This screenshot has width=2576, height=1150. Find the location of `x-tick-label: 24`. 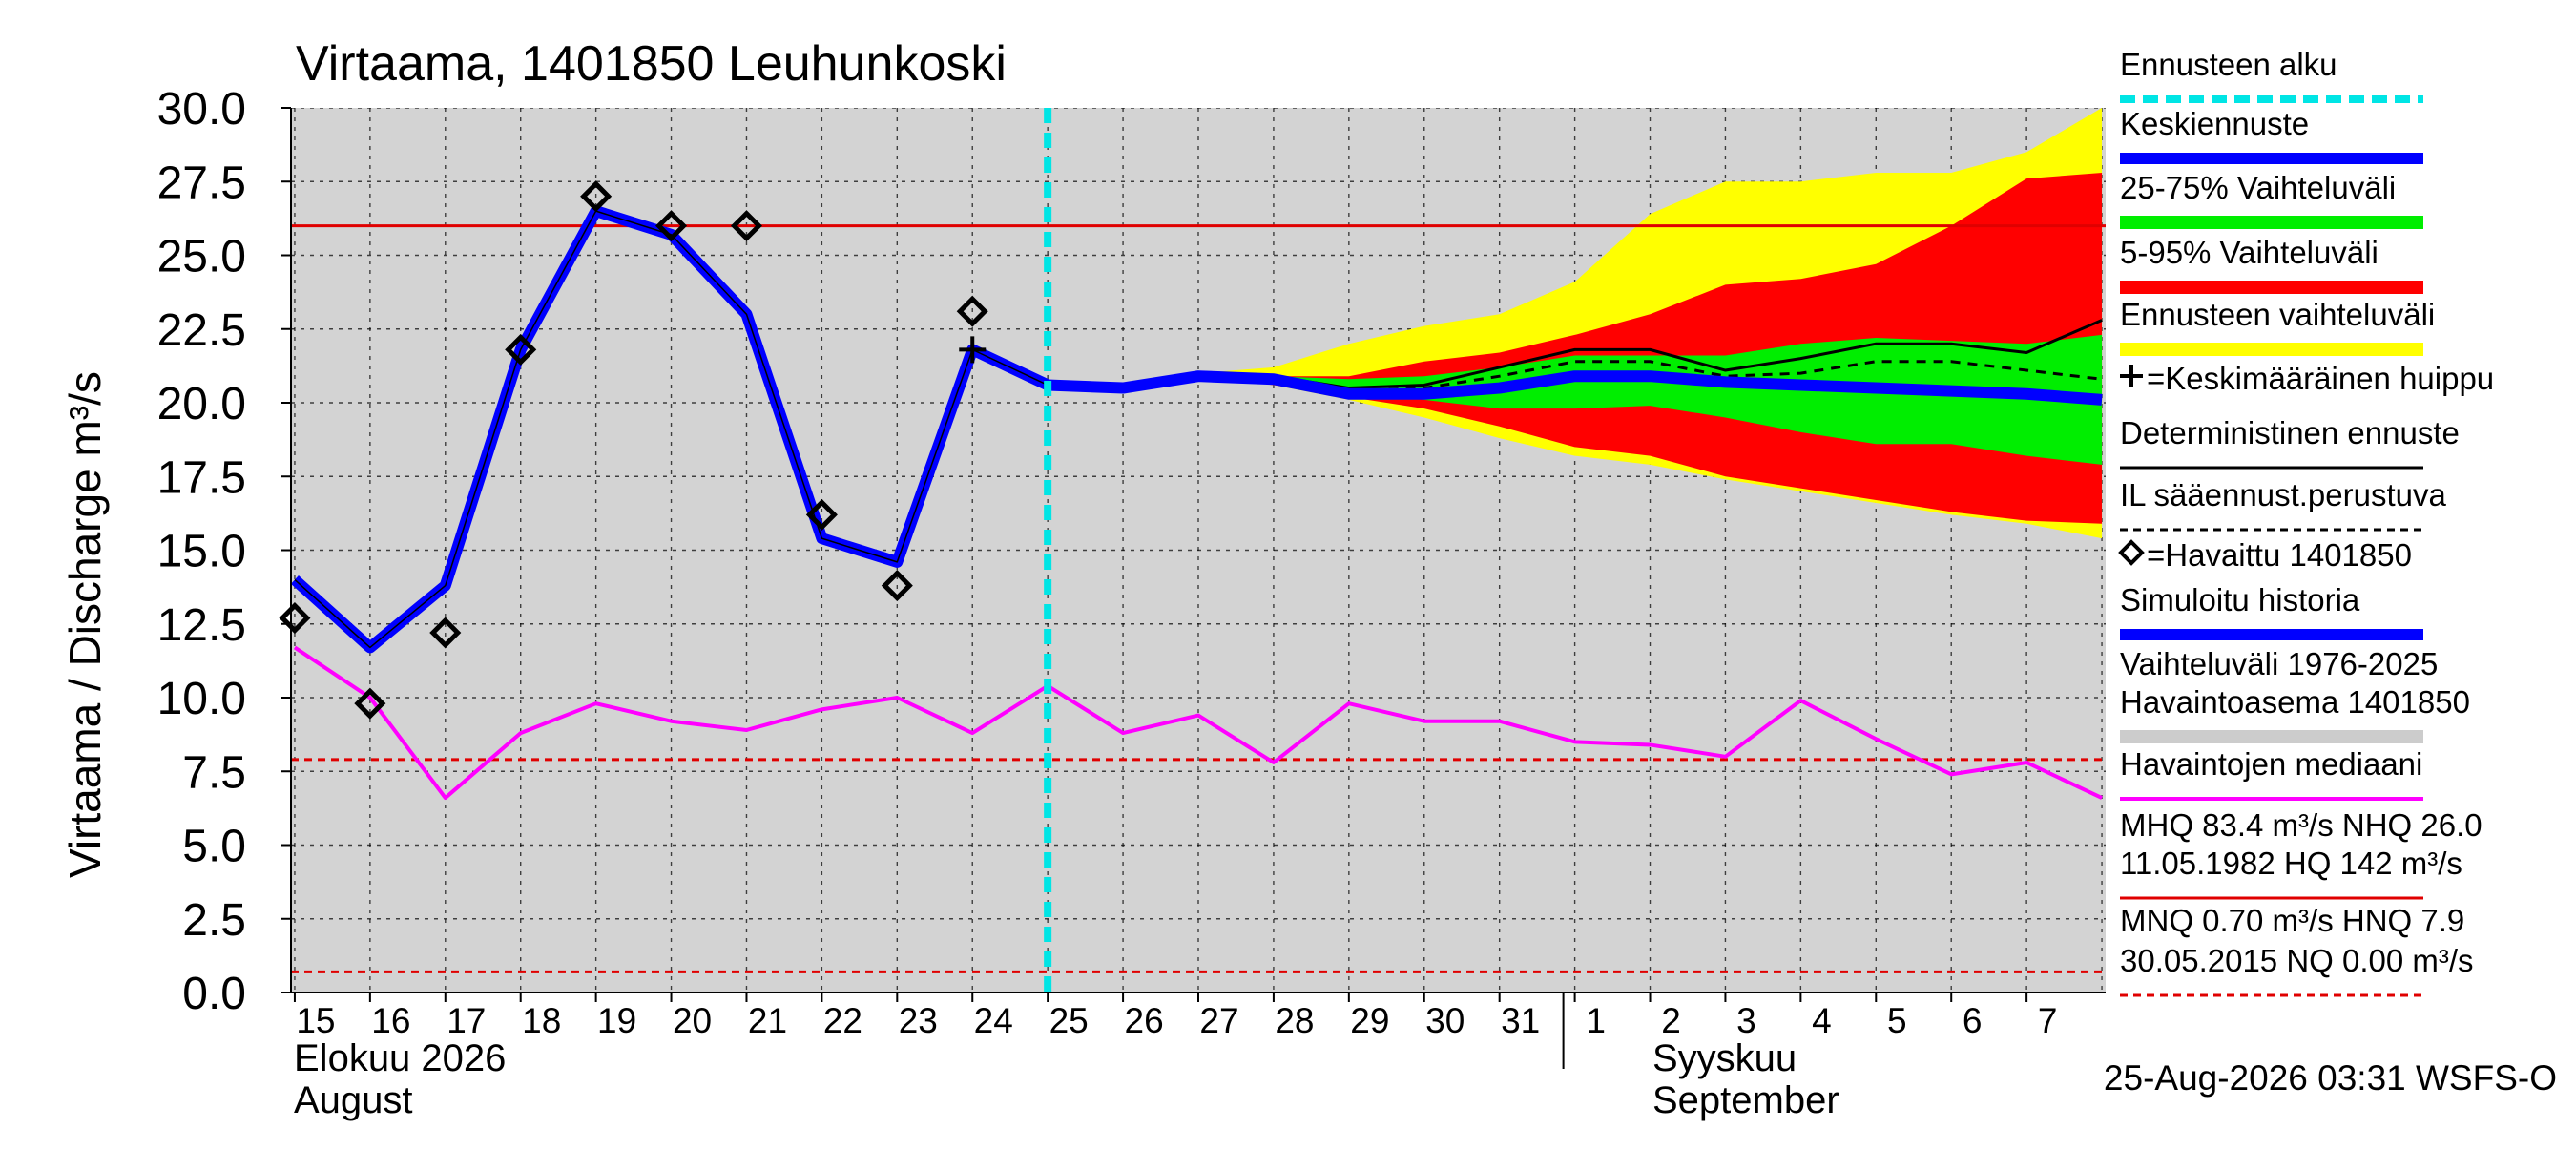

x-tick-label: 24 is located at coordinates (993, 1020).